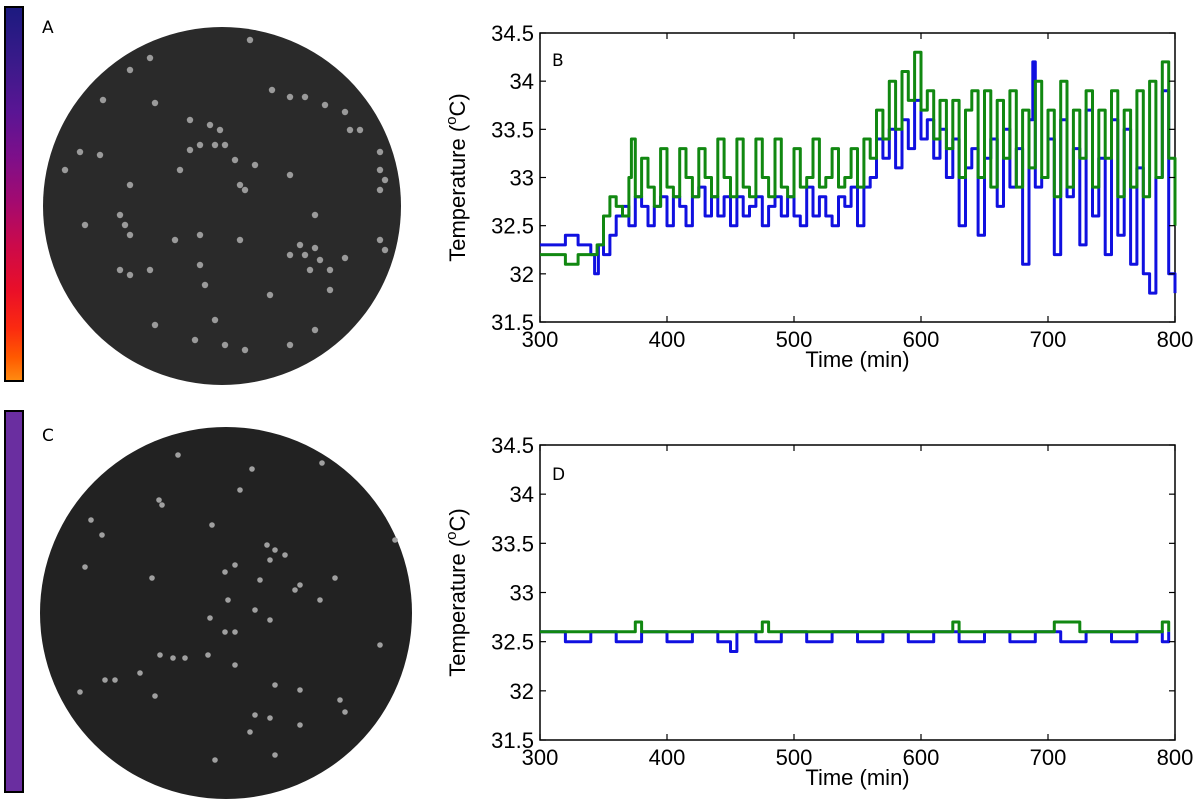 The width and height of the screenshot is (1200, 801). I want to click on panel-label-a: A, so click(48, 28).